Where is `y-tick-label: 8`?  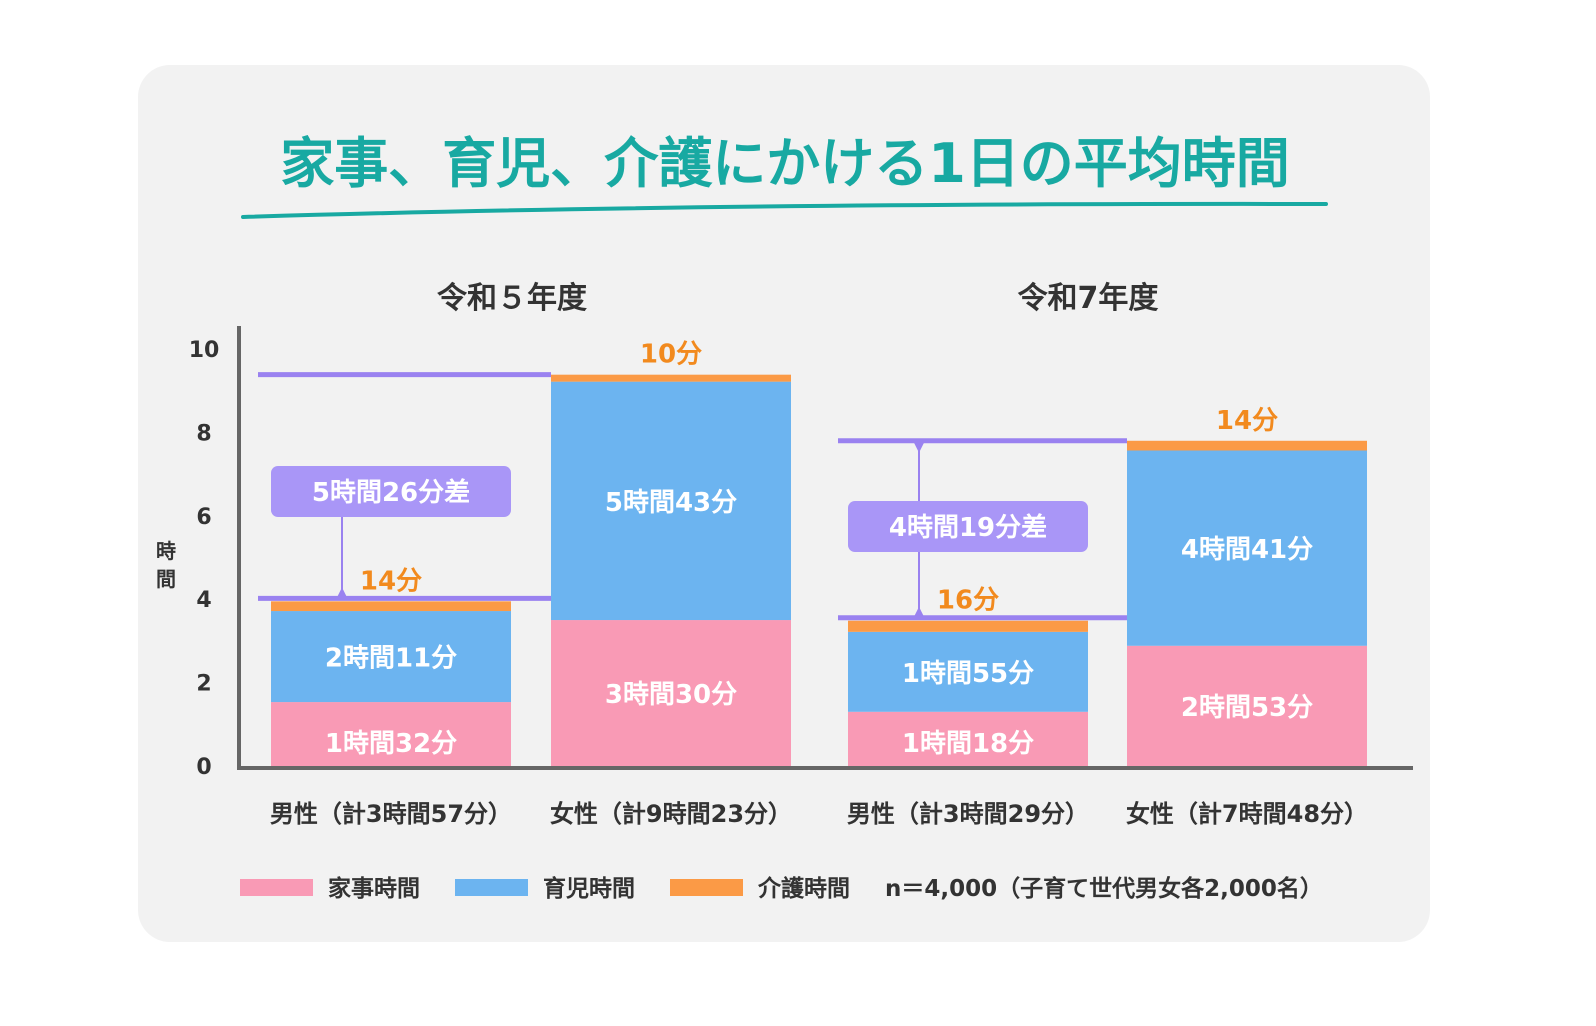 y-tick-label: 8 is located at coordinates (203, 433).